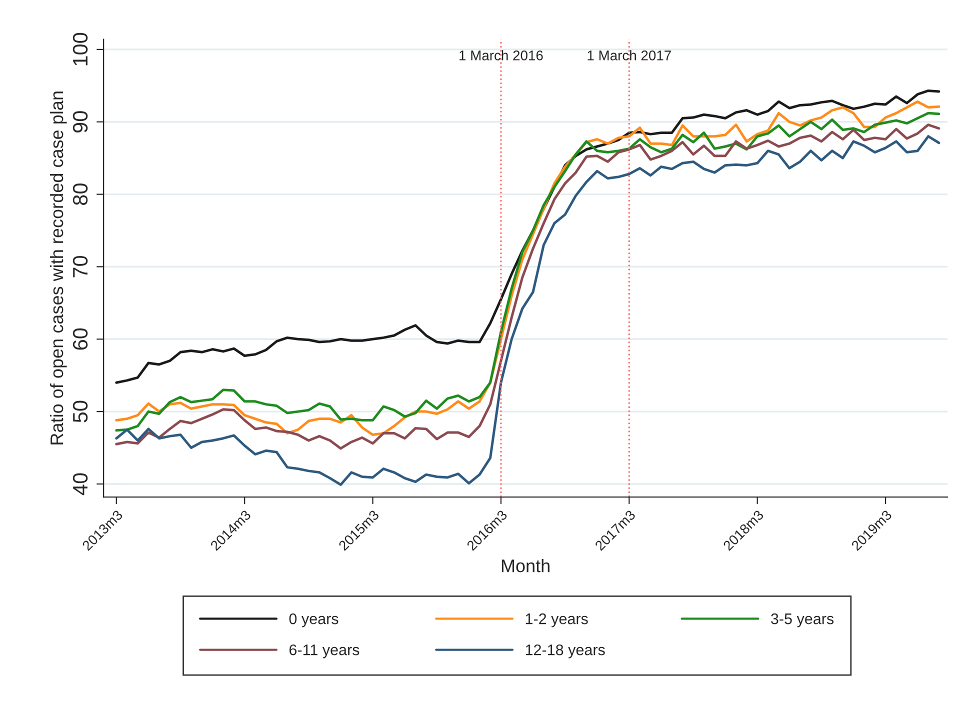 The width and height of the screenshot is (959, 702). Describe the element at coordinates (80, 194) in the screenshot. I see `y-tick-label: 80` at that location.